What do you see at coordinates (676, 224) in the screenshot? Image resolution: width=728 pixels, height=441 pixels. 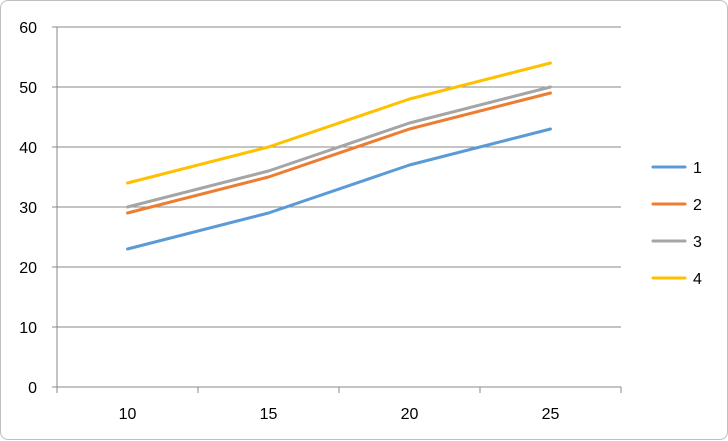 I see `legend: 1 2 3 4` at bounding box center [676, 224].